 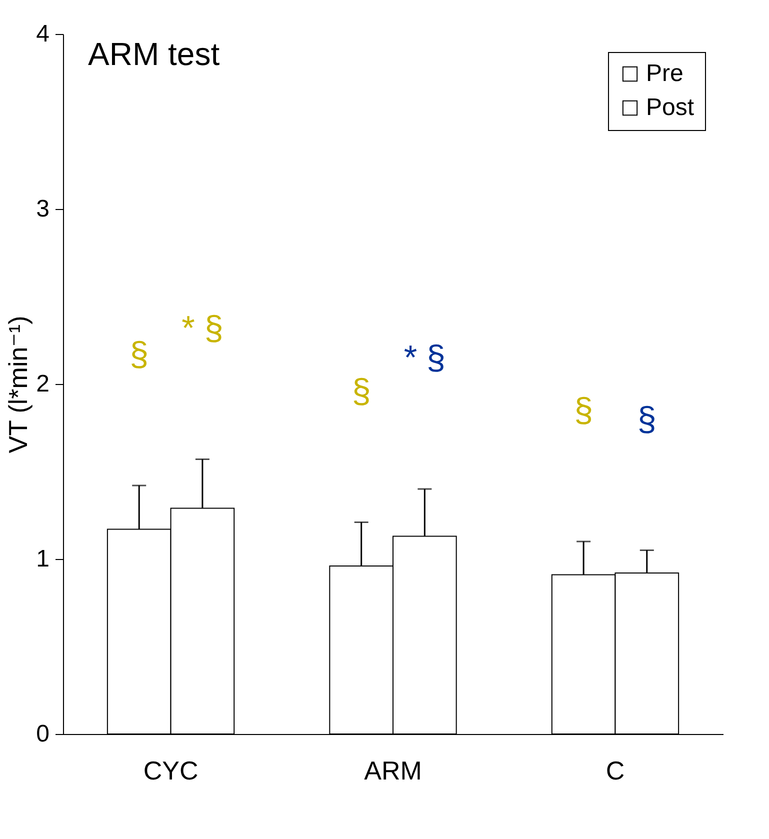 What do you see at coordinates (43, 34) in the screenshot?
I see `y-tick-label: 4` at bounding box center [43, 34].